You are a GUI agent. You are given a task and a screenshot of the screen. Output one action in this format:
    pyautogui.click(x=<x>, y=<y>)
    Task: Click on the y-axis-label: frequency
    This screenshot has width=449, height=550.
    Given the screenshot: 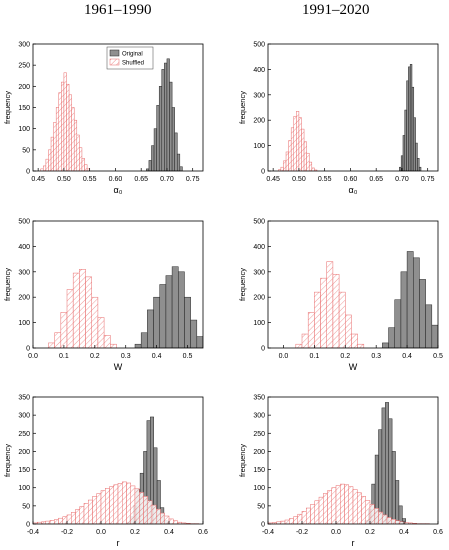 What is the action you would take?
    pyautogui.click(x=242, y=107)
    